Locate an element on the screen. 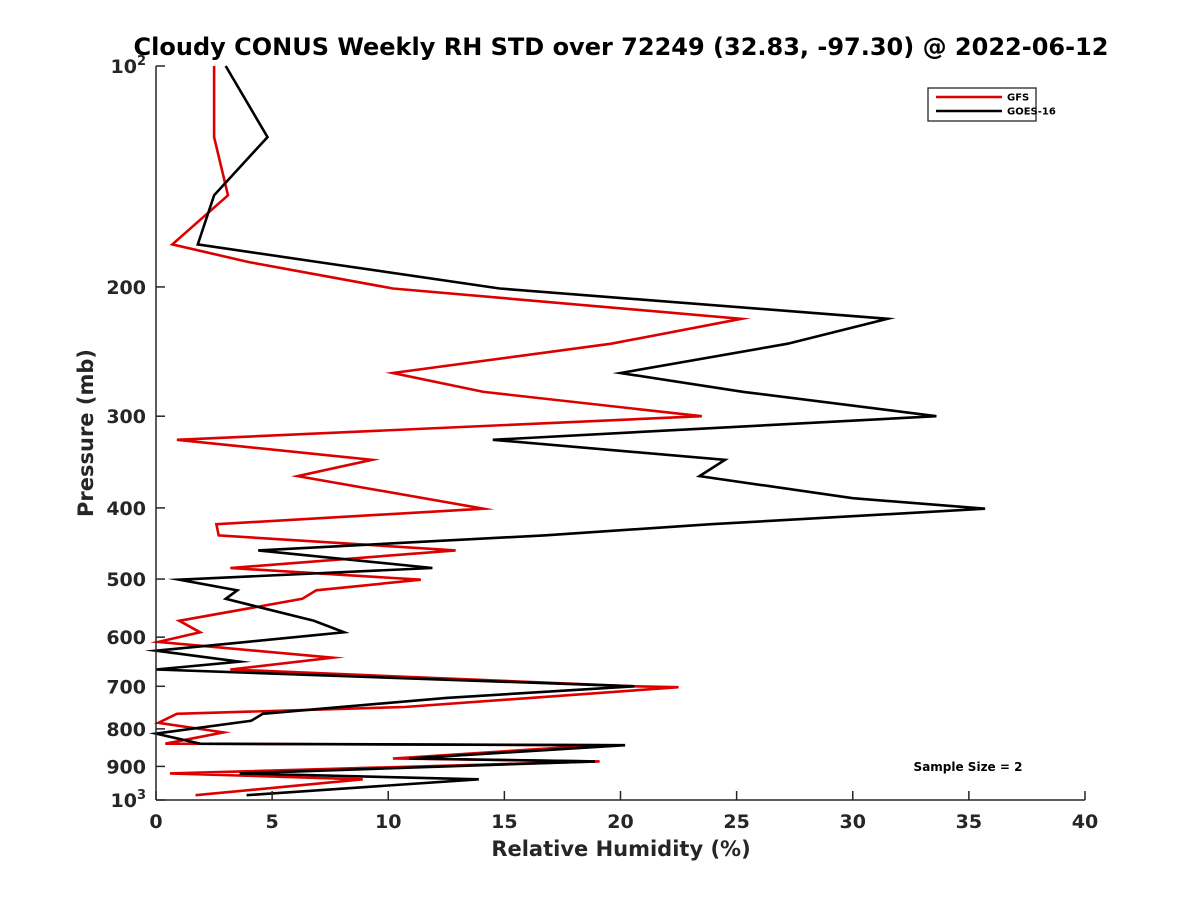 This screenshot has width=1200, height=900. legend-label-gfs: GFS is located at coordinates (1018, 98).